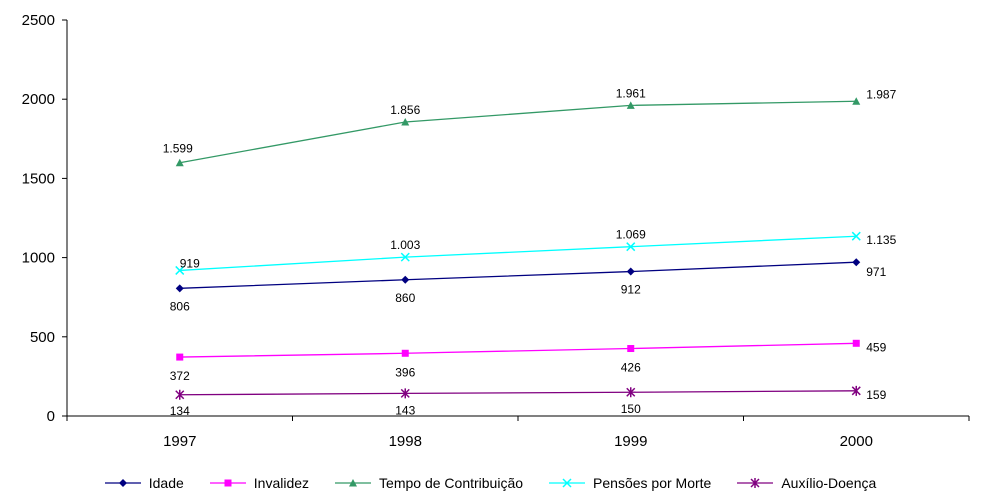 The width and height of the screenshot is (981, 495). What do you see at coordinates (405, 298) in the screenshot?
I see `data-label: 860` at bounding box center [405, 298].